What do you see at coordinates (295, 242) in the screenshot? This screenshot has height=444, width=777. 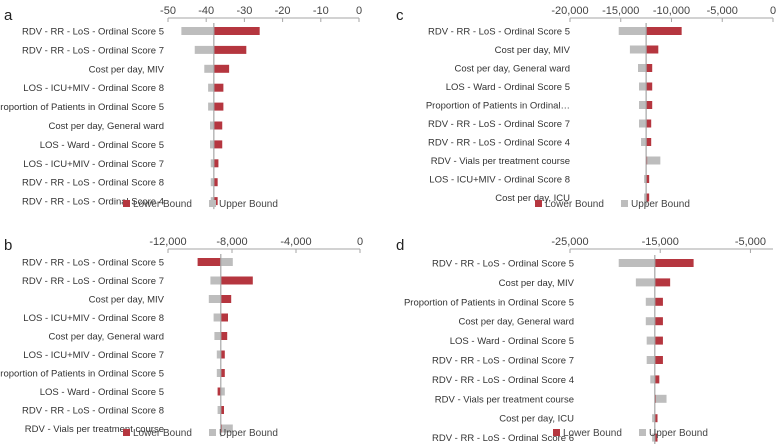 I see `x-tick-label: -4,000` at bounding box center [295, 242].